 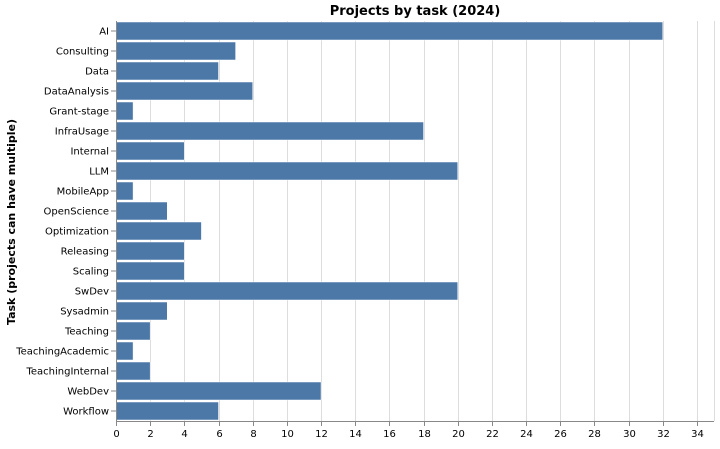 I want to click on x-tick-label: 14, so click(x=355, y=434).